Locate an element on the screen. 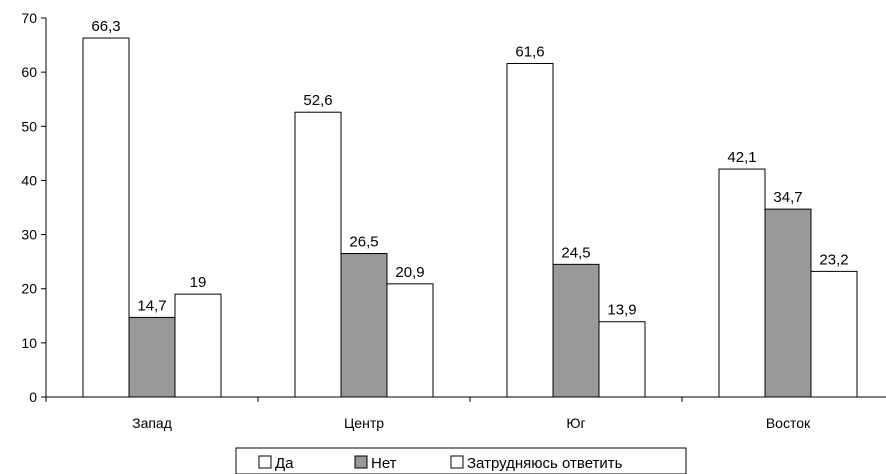 This screenshot has width=886, height=474. data-label: 42,1 is located at coordinates (741, 157).